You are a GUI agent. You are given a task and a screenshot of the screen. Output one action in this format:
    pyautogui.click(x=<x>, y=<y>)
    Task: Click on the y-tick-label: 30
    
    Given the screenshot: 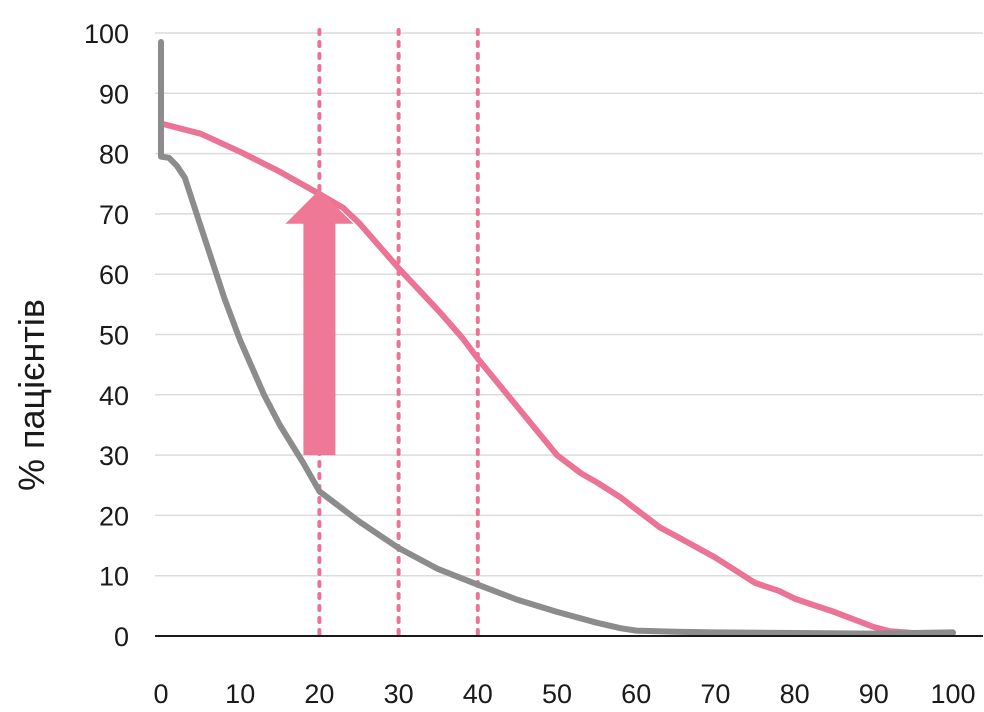 What is the action you would take?
    pyautogui.click(x=114, y=456)
    